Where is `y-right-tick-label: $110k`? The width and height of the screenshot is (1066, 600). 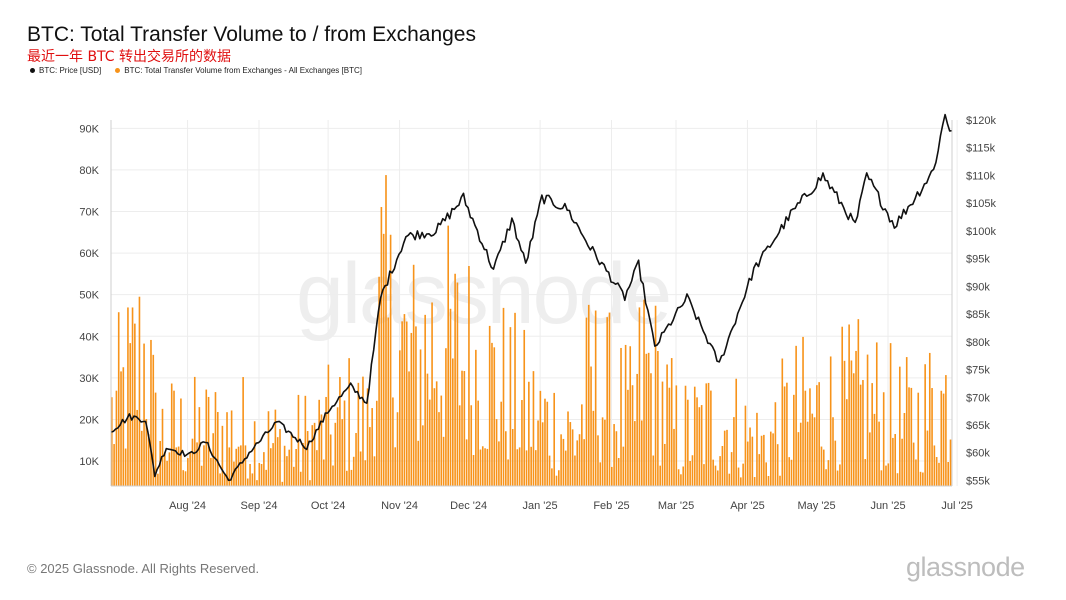 y-right-tick-label: $110k is located at coordinates (981, 176).